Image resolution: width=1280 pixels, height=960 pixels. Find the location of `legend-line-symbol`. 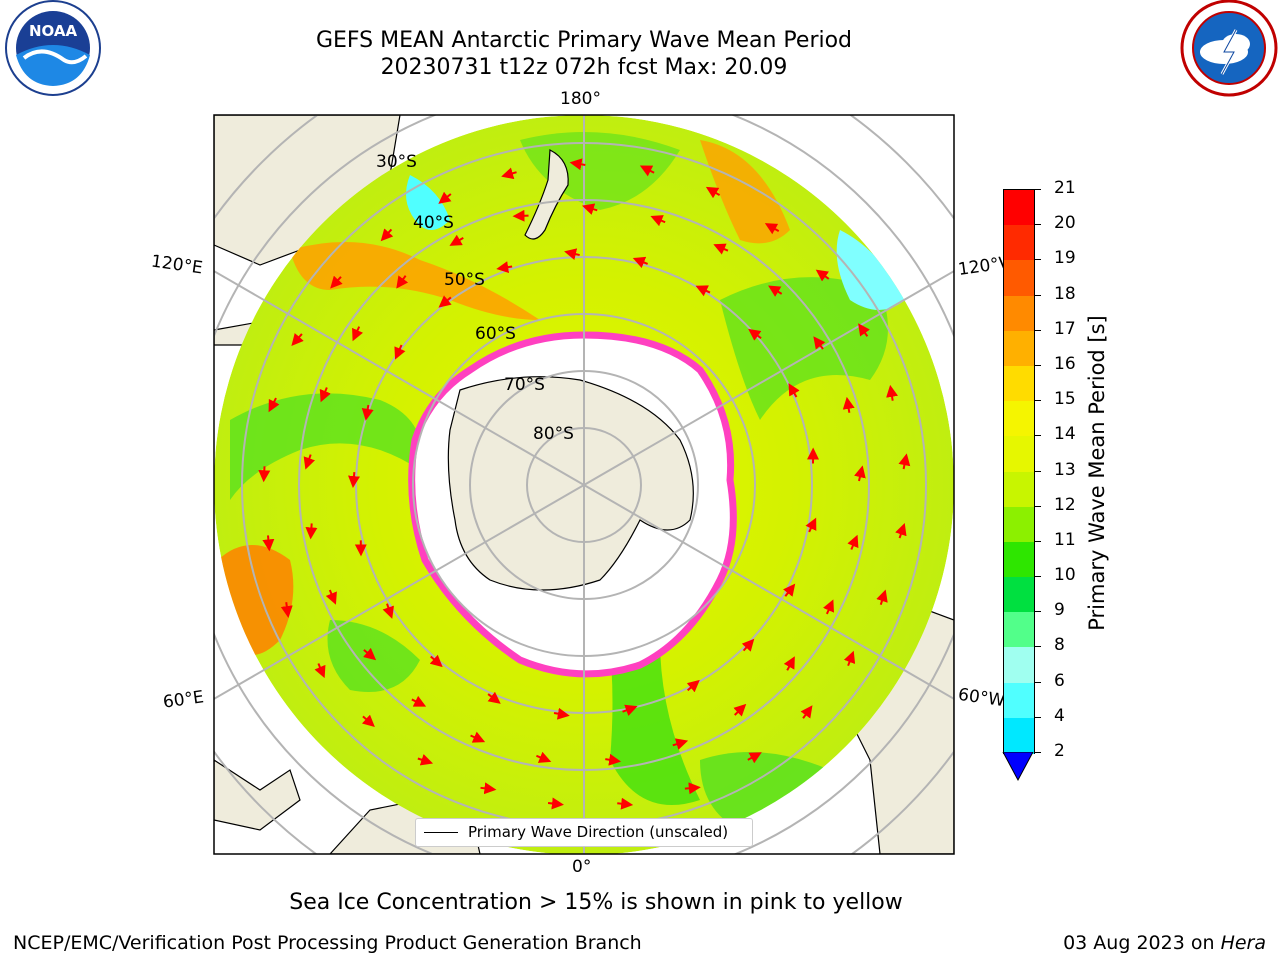

legend-line-symbol is located at coordinates (441, 832).